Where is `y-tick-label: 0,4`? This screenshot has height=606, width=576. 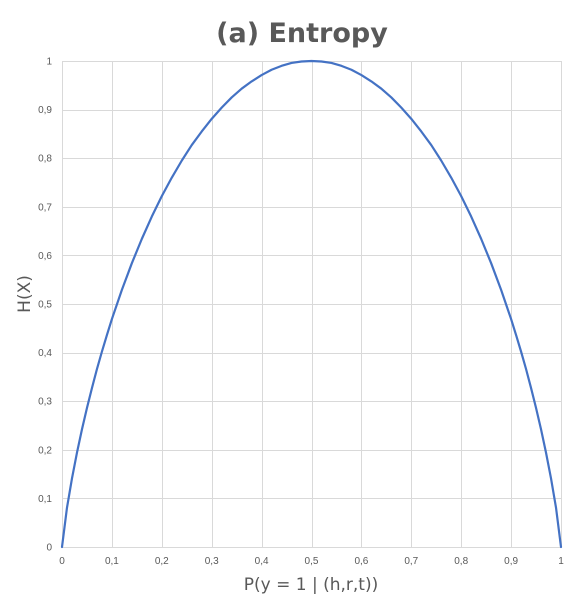 y-tick-label: 0,4 is located at coordinates (45, 353).